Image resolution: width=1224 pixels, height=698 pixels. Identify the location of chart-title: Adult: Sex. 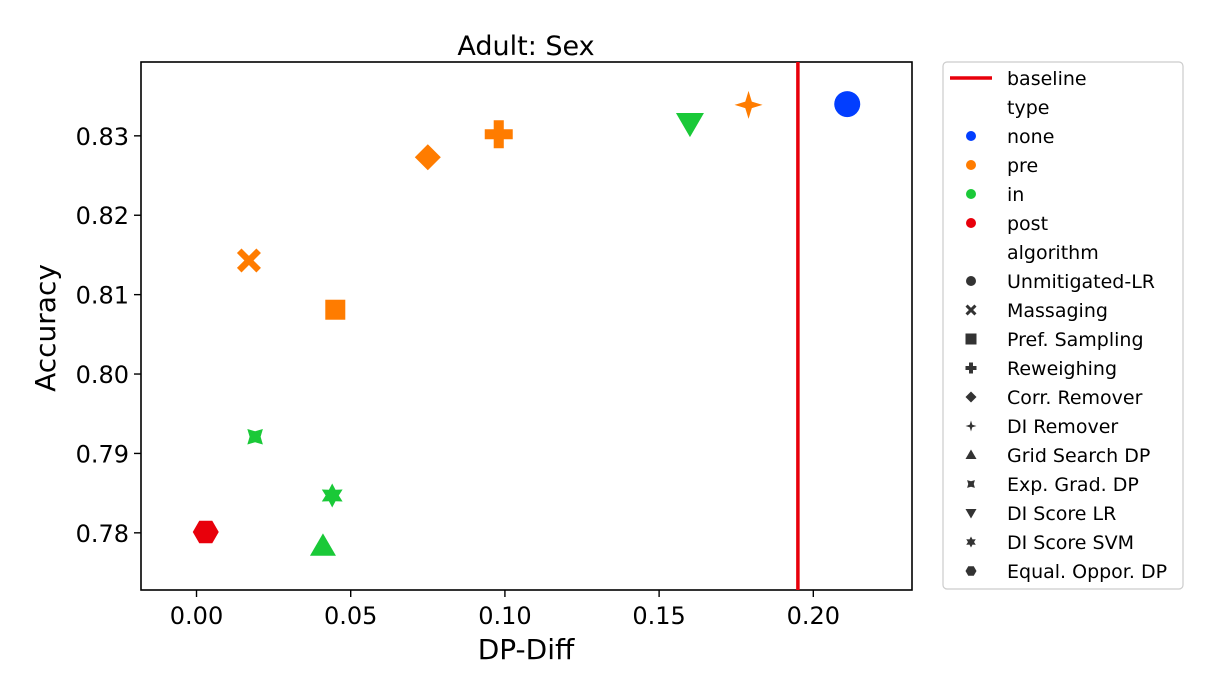
(525, 46).